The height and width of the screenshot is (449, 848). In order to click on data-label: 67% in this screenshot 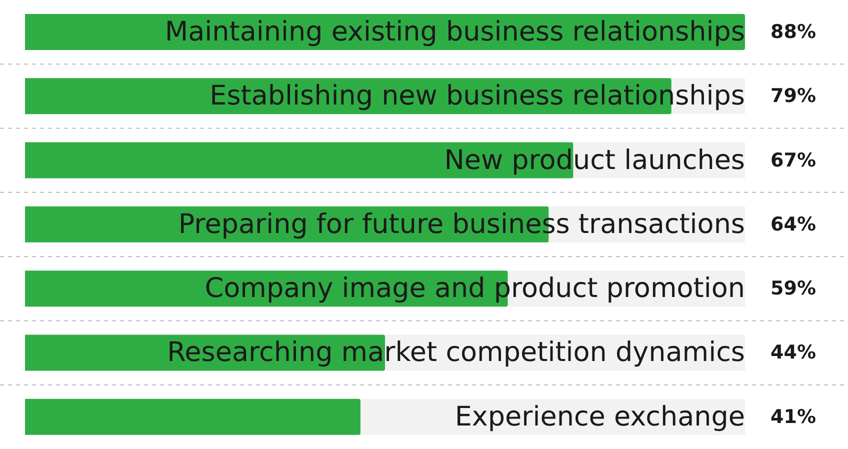, I will do `click(793, 160)`.